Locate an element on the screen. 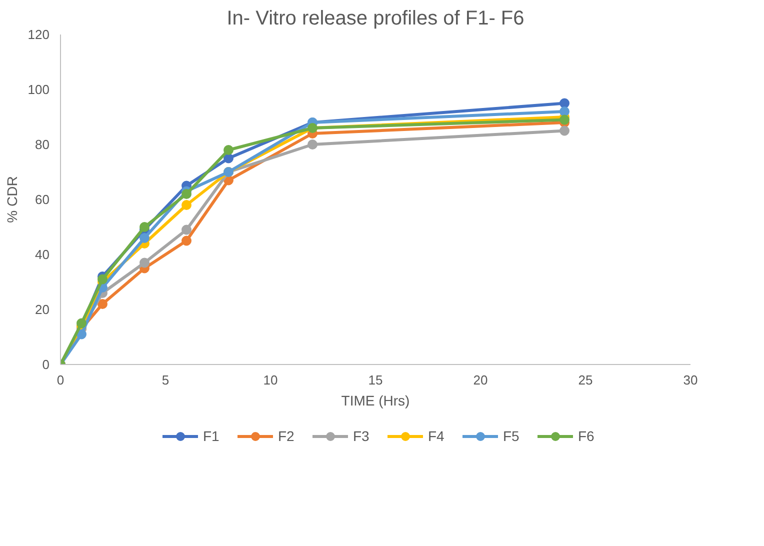  y-tick-label: 80 is located at coordinates (42, 144).